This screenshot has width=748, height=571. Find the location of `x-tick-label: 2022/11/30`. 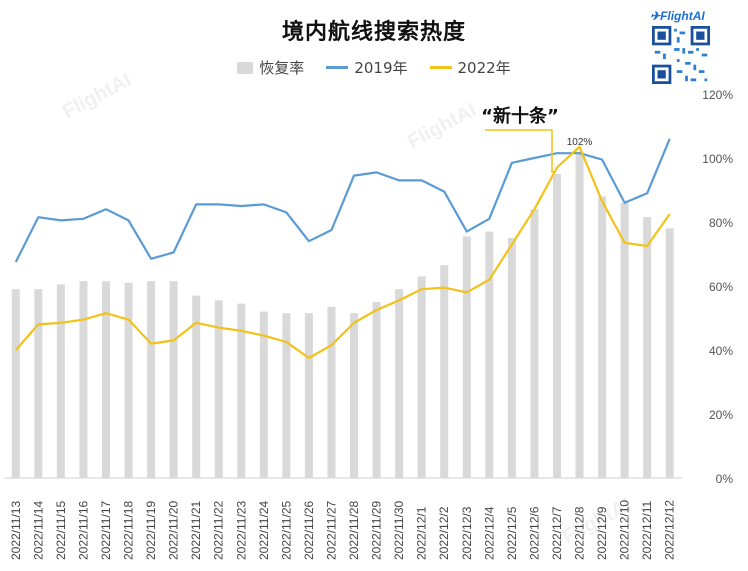

x-tick-label: 2022/11/30 is located at coordinates (399, 530).